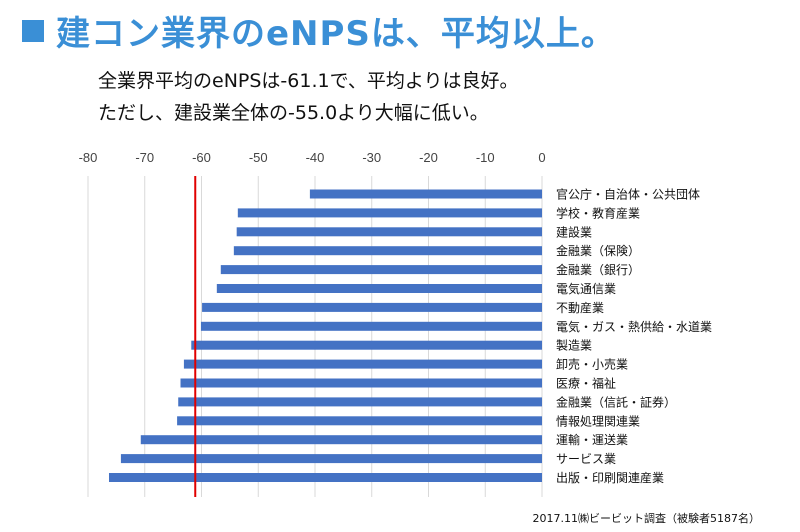 The image size is (800, 532). I want to click on category-label: 情報処理関連業, so click(598, 421).